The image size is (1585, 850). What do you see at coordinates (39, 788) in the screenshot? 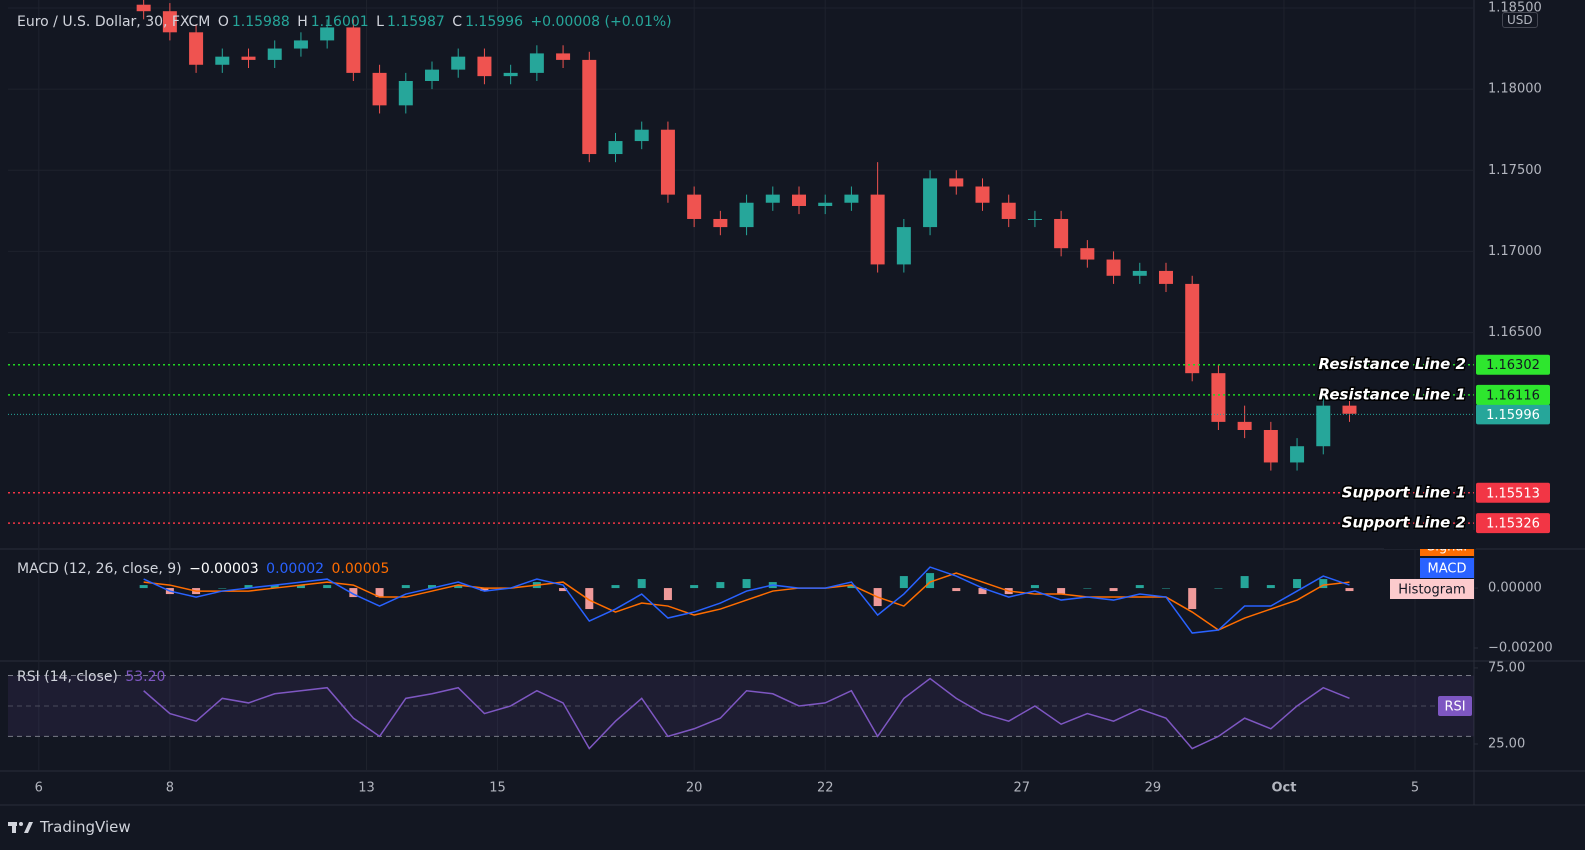
I see `x-tick-label: 6` at bounding box center [39, 788].